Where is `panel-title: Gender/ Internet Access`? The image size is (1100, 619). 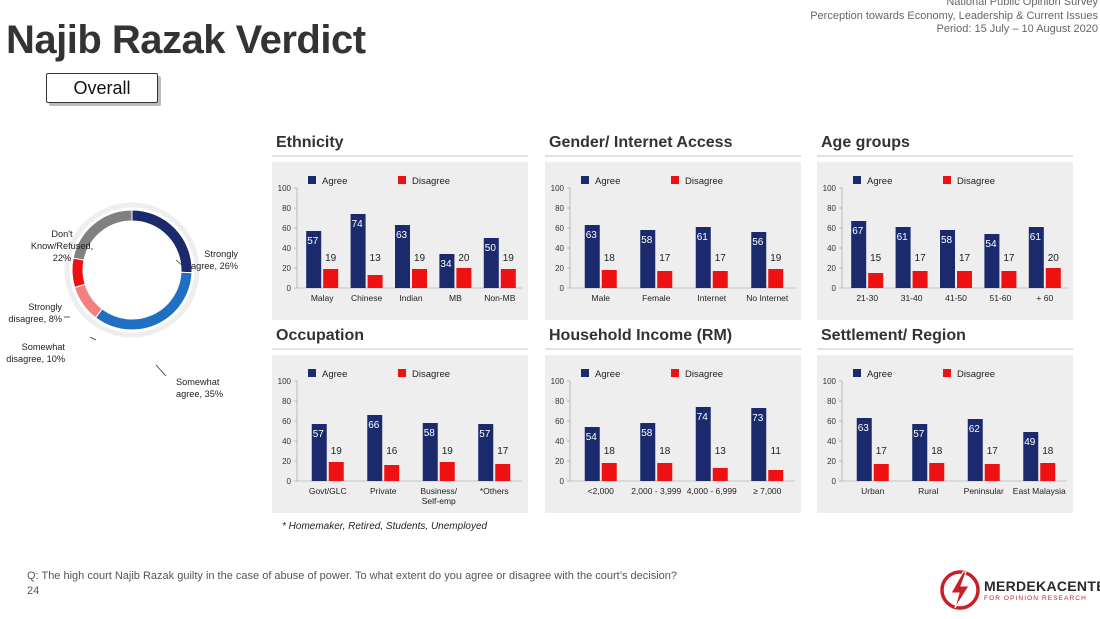 panel-title: Gender/ Internet Access is located at coordinates (641, 142).